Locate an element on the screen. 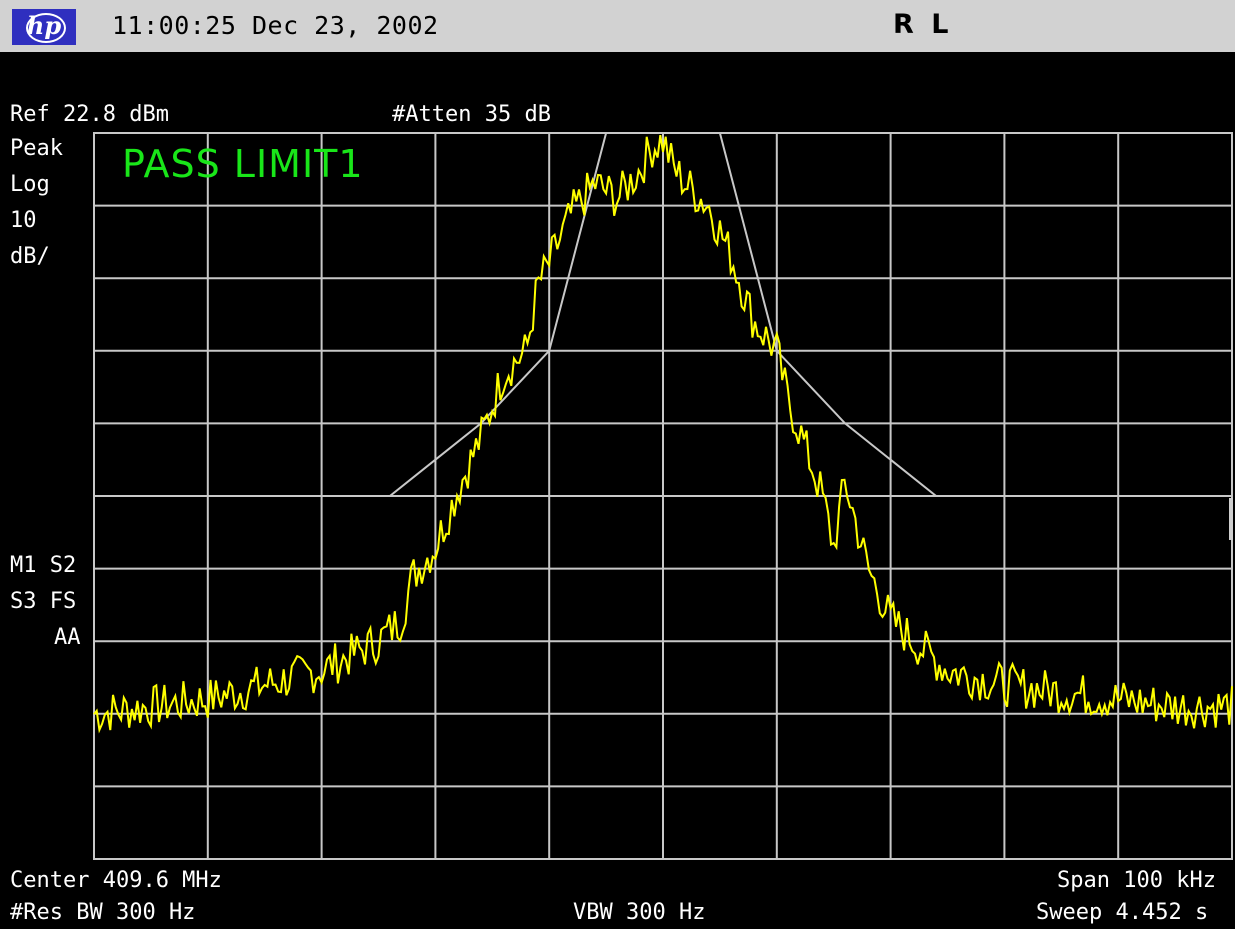 The width and height of the screenshot is (1235, 929). marker-flags-row2: S3 FS is located at coordinates (43, 601).